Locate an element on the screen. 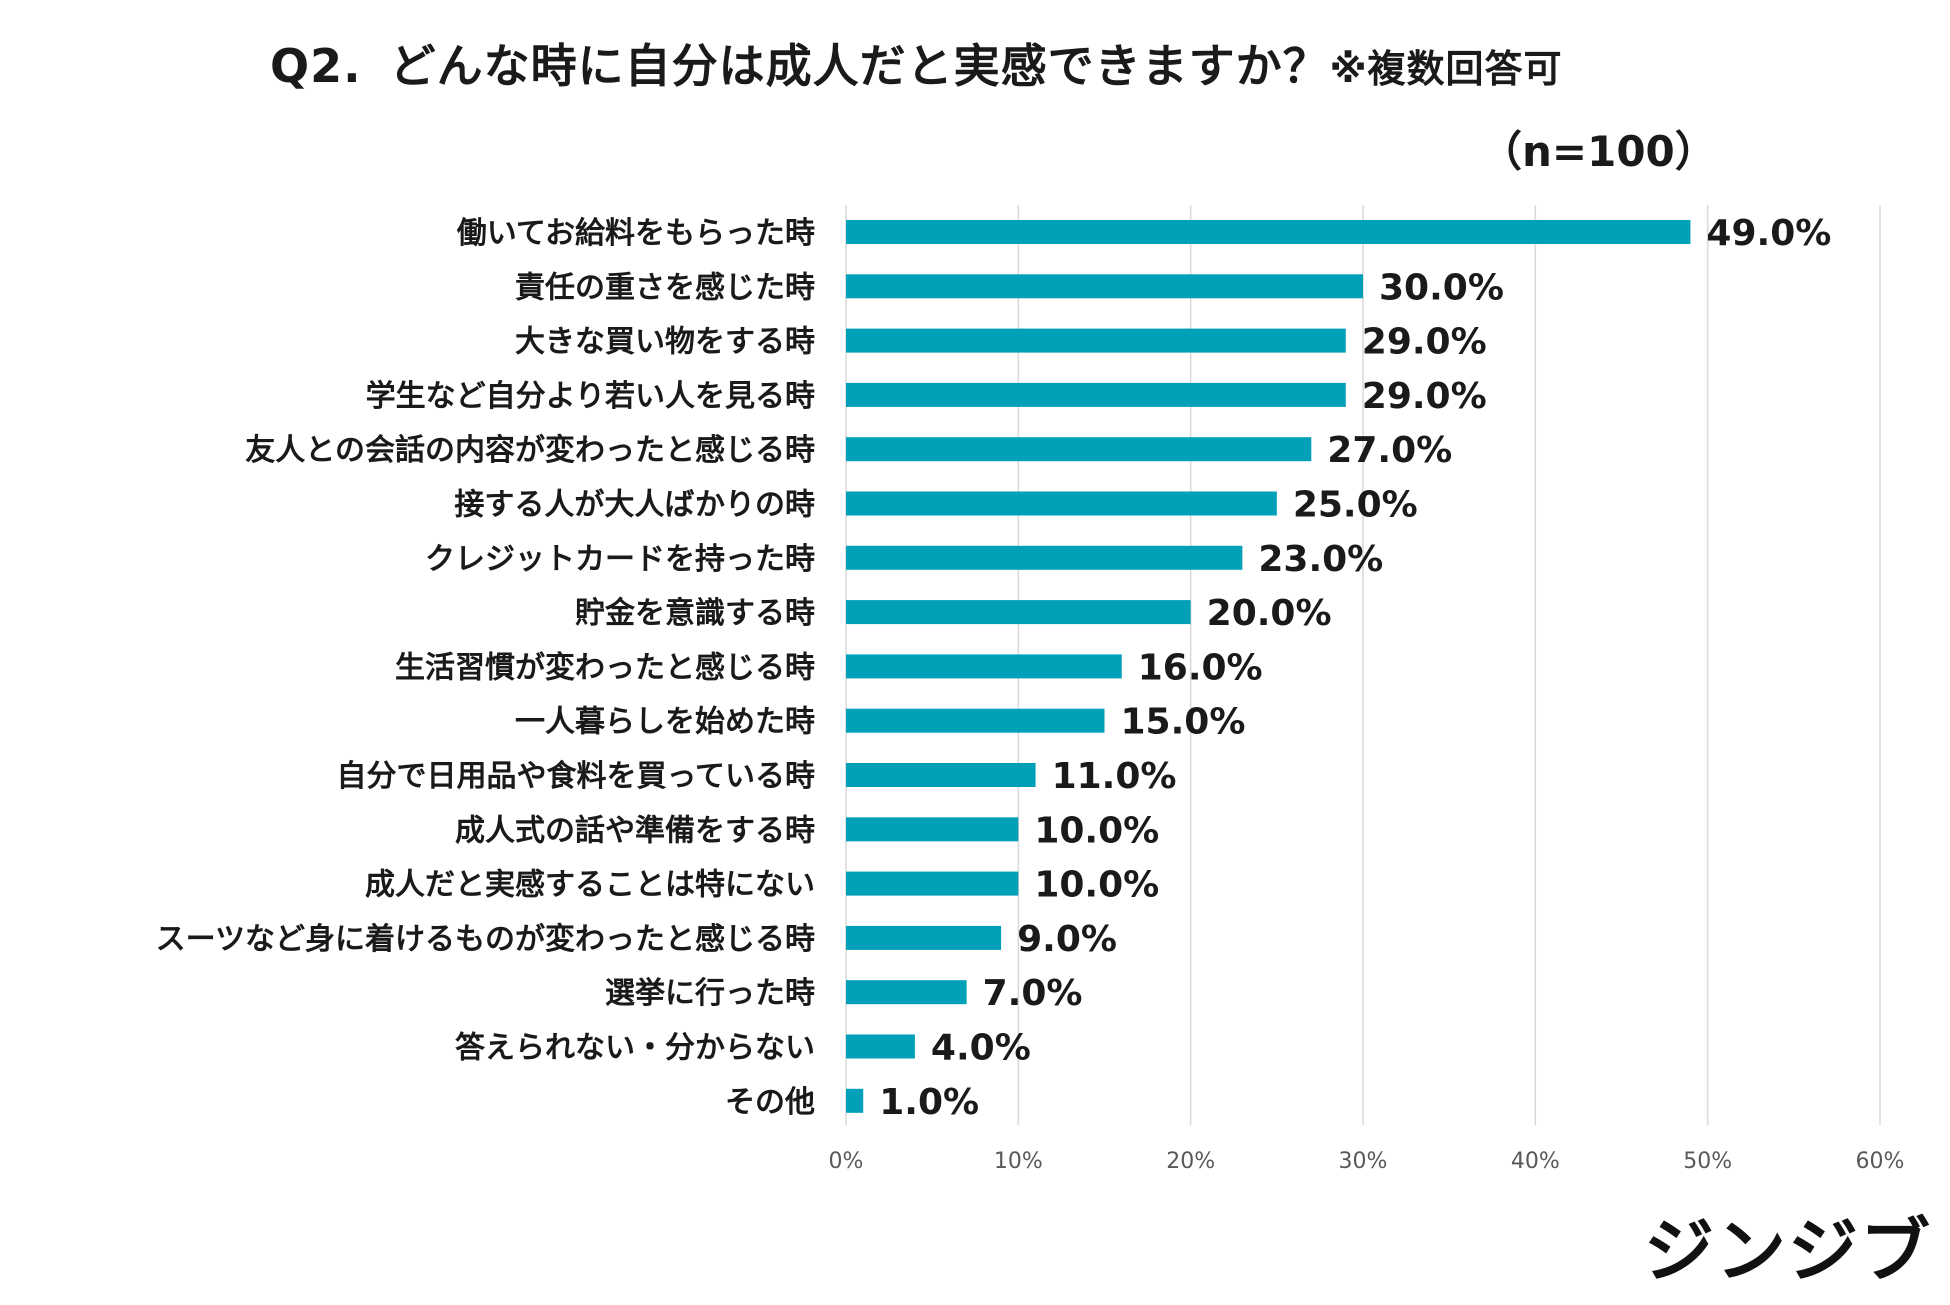 Image resolution: width=1950 pixels, height=1305 pixels. category-label: 責任の重さを感じた時 is located at coordinates (665, 287).